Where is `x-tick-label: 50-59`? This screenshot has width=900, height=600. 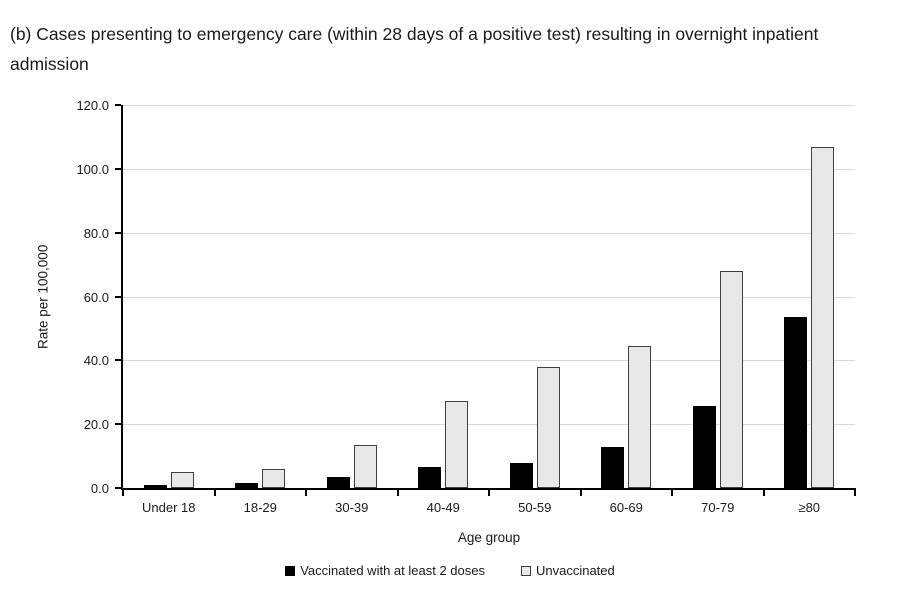 x-tick-label: 50-59 is located at coordinates (535, 507).